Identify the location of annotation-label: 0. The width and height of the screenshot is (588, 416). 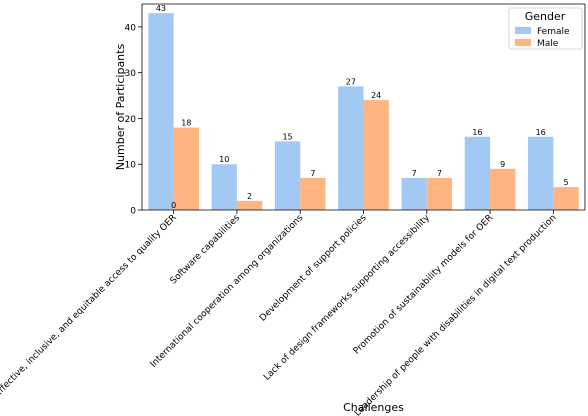
(173, 205).